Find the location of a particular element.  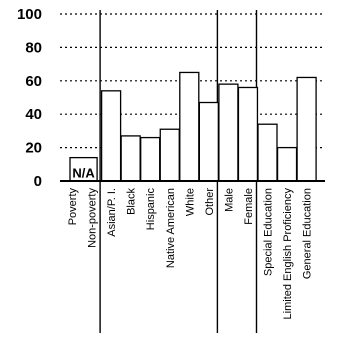

category-label: Native American is located at coordinates (171, 228).